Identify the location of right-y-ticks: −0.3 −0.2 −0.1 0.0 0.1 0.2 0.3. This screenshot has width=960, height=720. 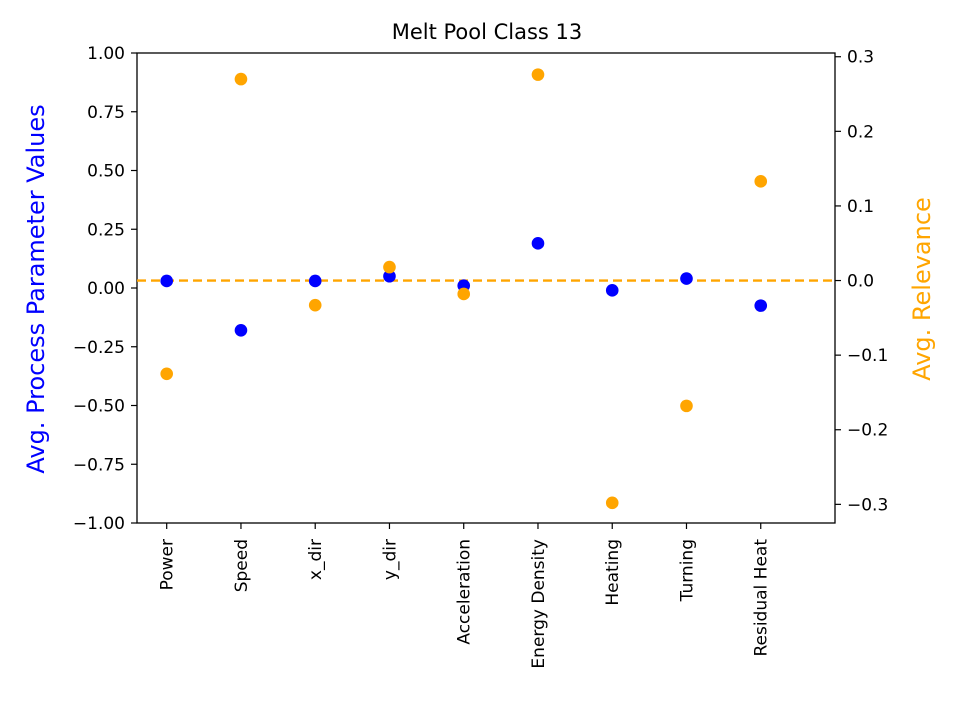
(861, 281).